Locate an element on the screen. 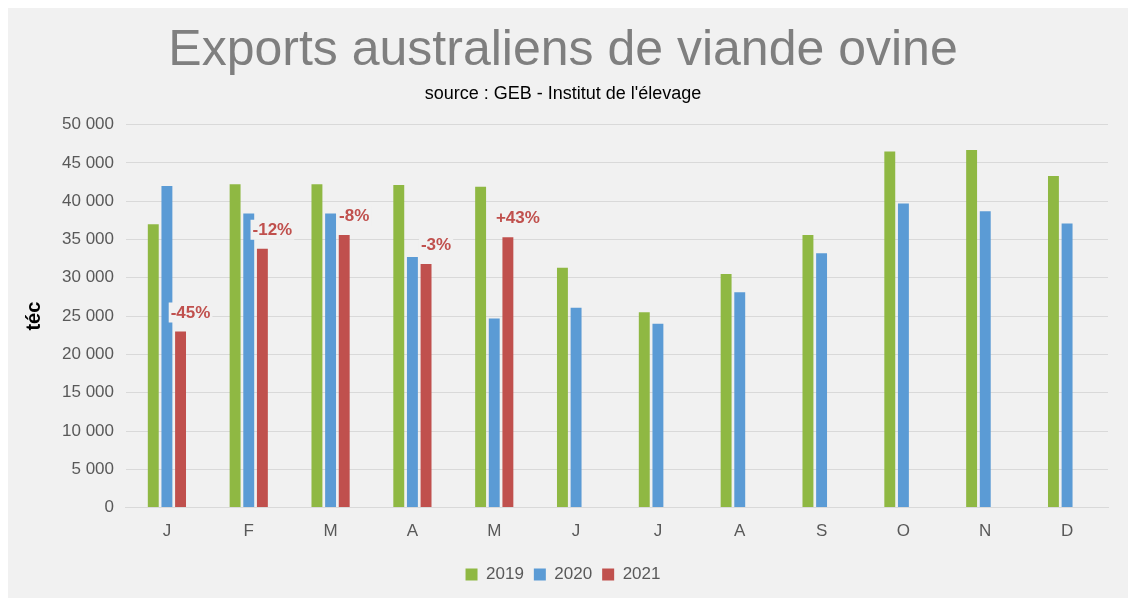  annotation: -45% is located at coordinates (190, 312).